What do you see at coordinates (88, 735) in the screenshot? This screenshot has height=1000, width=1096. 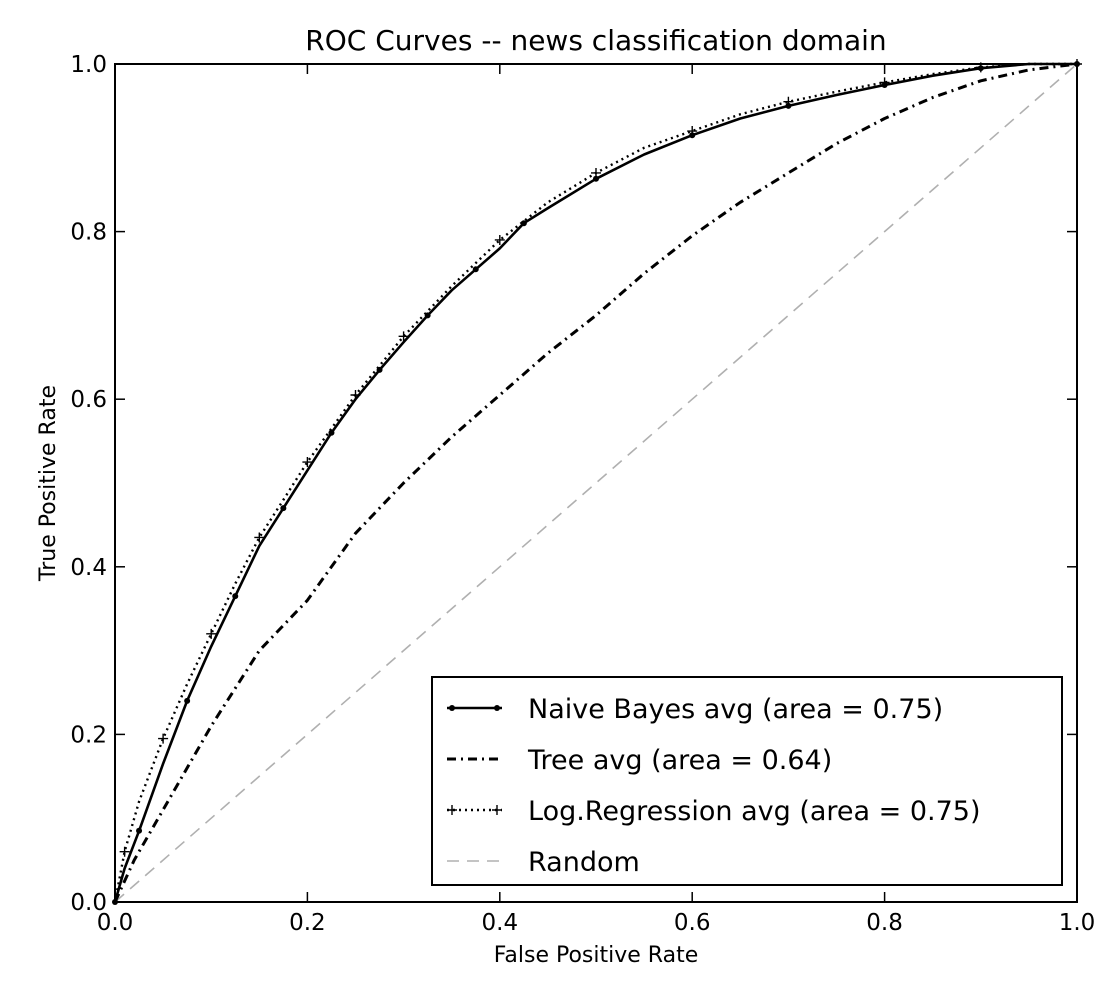 I see `y-tick-label: 0.2` at bounding box center [88, 735].